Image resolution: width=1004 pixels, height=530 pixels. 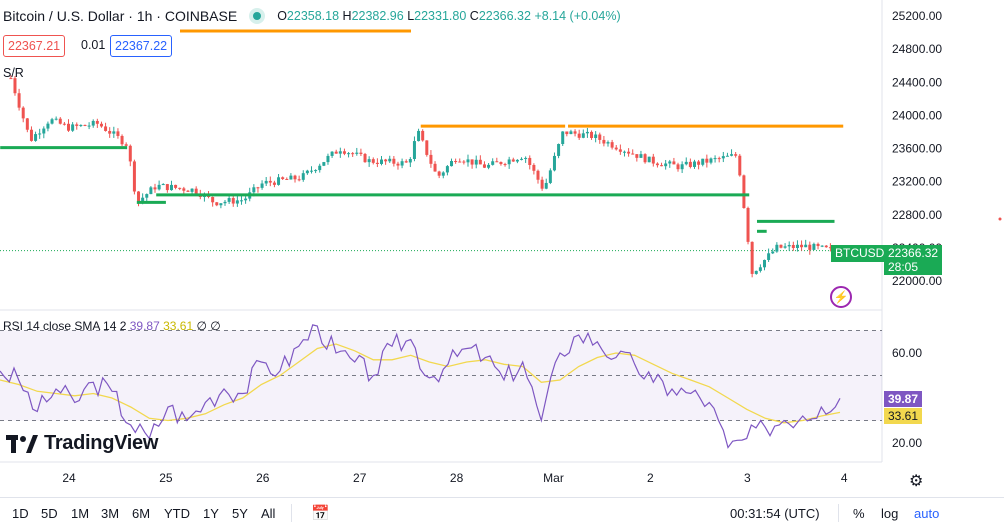 I want to click on utc-clock: 00:31:54 (UTC), so click(x=775, y=513).